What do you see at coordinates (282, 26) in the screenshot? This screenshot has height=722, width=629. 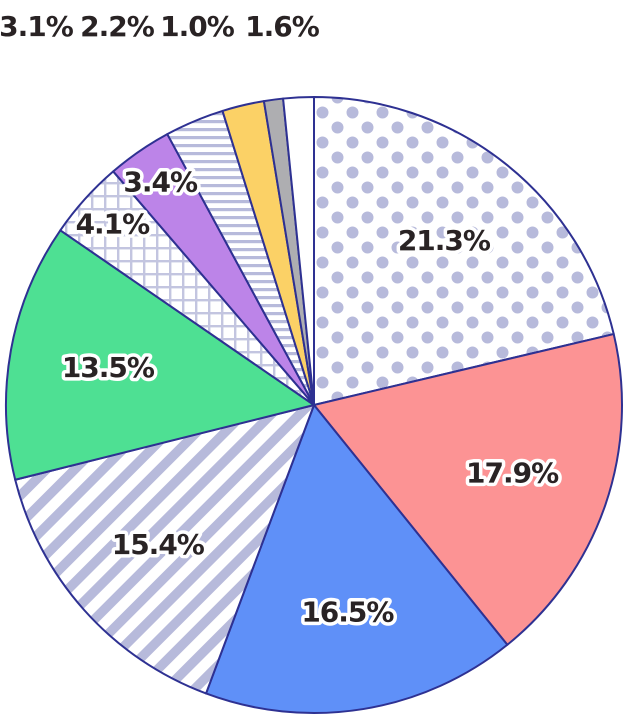 I see `tiny-slice-label: 1.6%` at bounding box center [282, 26].